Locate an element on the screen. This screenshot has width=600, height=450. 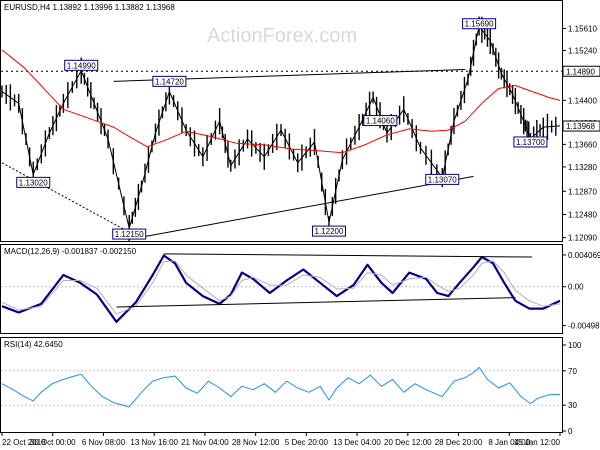
x-tick-label: 15 Jan 12:00 is located at coordinates (537, 442).